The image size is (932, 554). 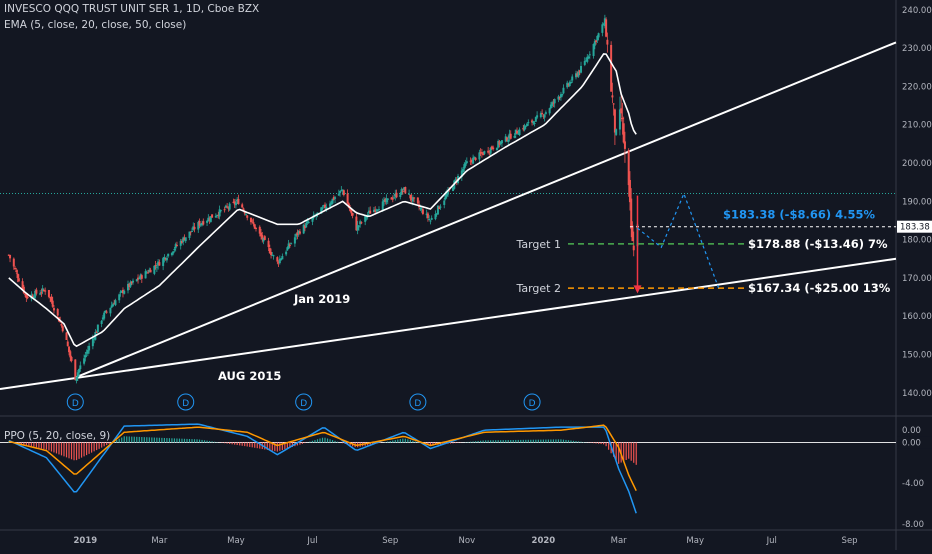 I want to click on current-price-label: $183.38 (-$8.66) 4.55%, so click(x=799, y=215).